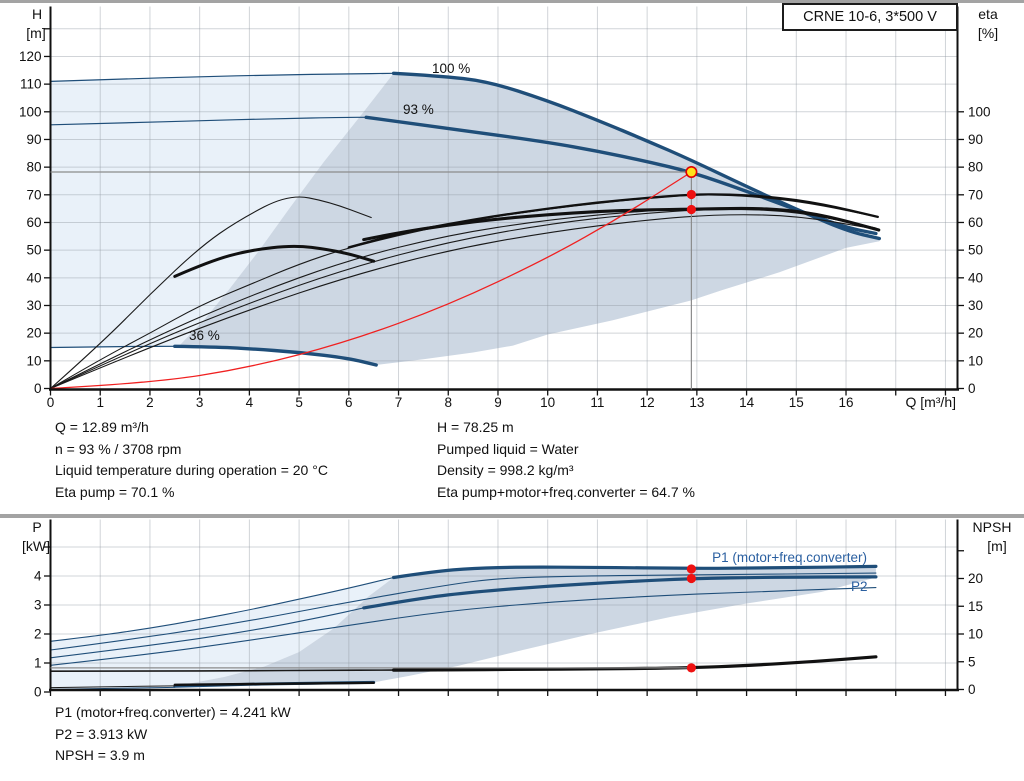 This screenshot has height=781, width=1024. What do you see at coordinates (33, 167) in the screenshot?
I see `y-left-tick-label: 80` at bounding box center [33, 167].